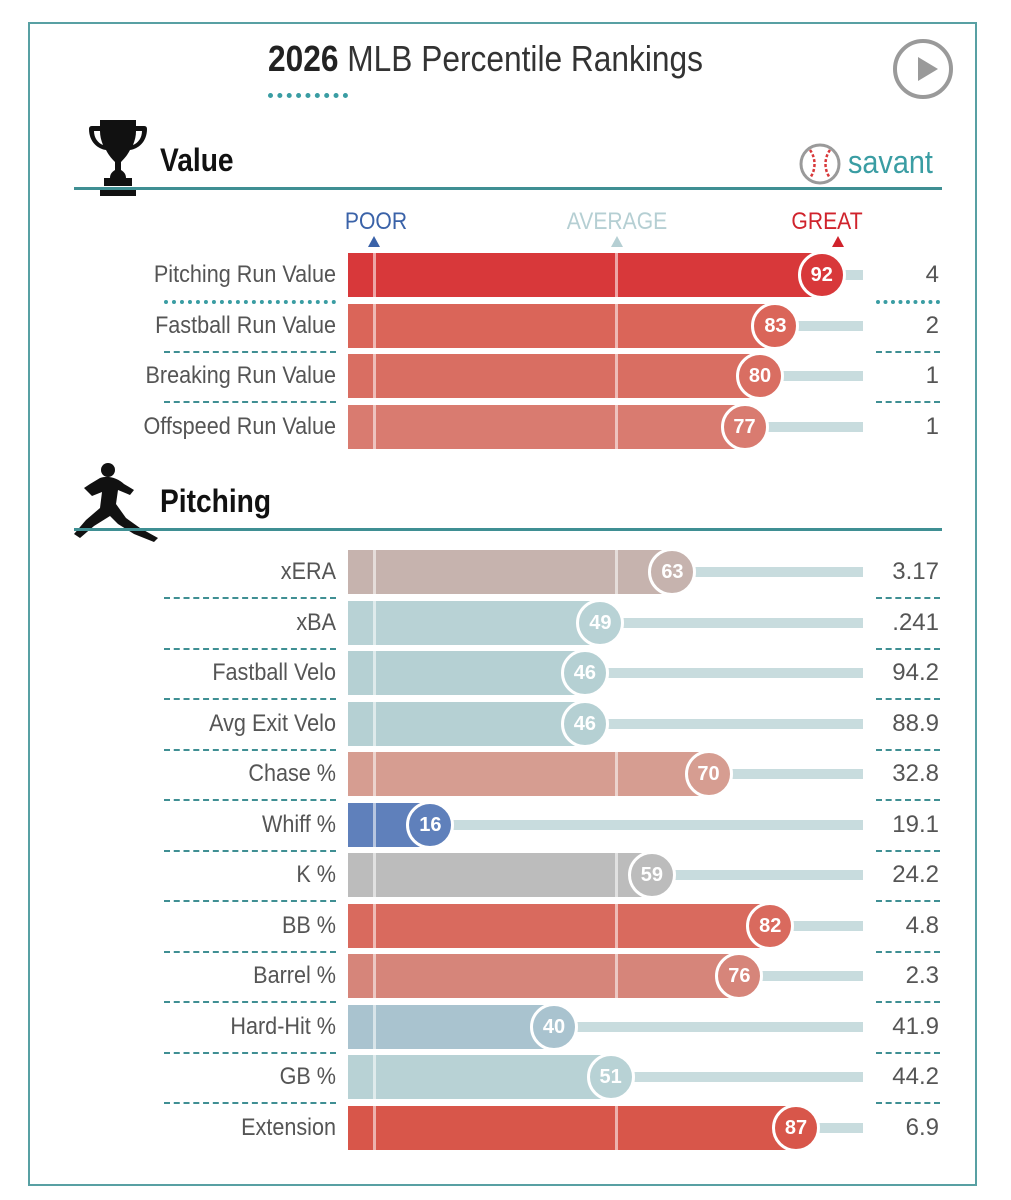 Image resolution: width=1011 pixels, height=1200 pixels. What do you see at coordinates (239, 426) in the screenshot?
I see `row-label: Offspeed Run Value` at bounding box center [239, 426].